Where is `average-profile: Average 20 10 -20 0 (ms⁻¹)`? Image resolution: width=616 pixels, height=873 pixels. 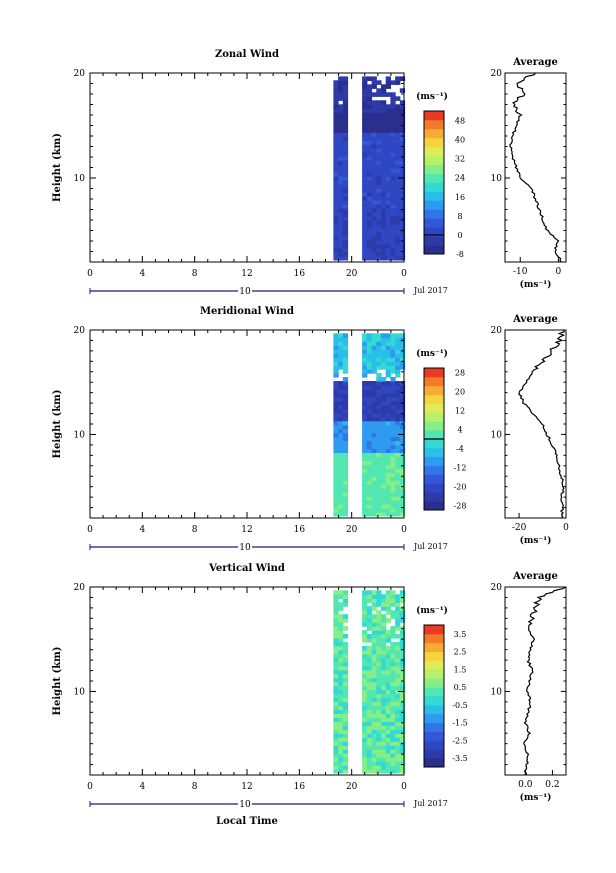
average-profile: Average 20 10 -20 0 (ms⁻¹) is located at coordinates (530, 430).